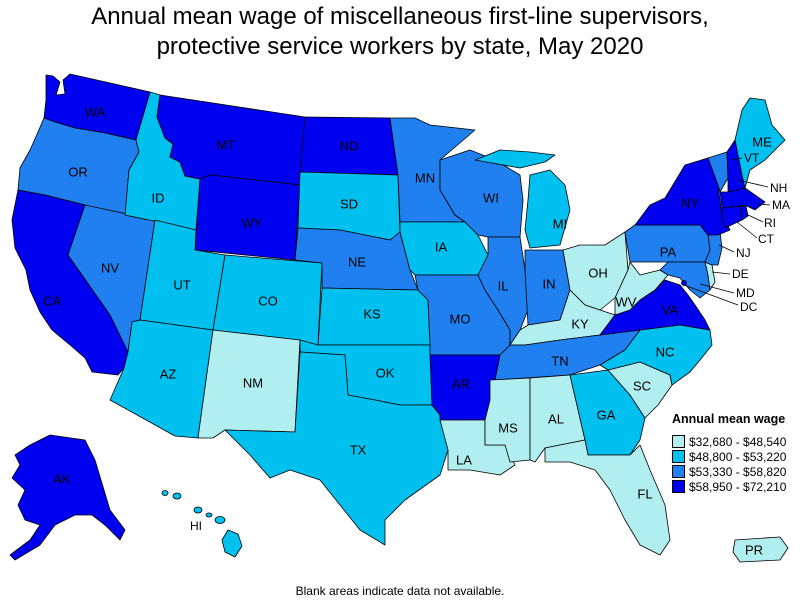 This screenshot has height=600, width=800. I want to click on state-WY, so click(247, 217).